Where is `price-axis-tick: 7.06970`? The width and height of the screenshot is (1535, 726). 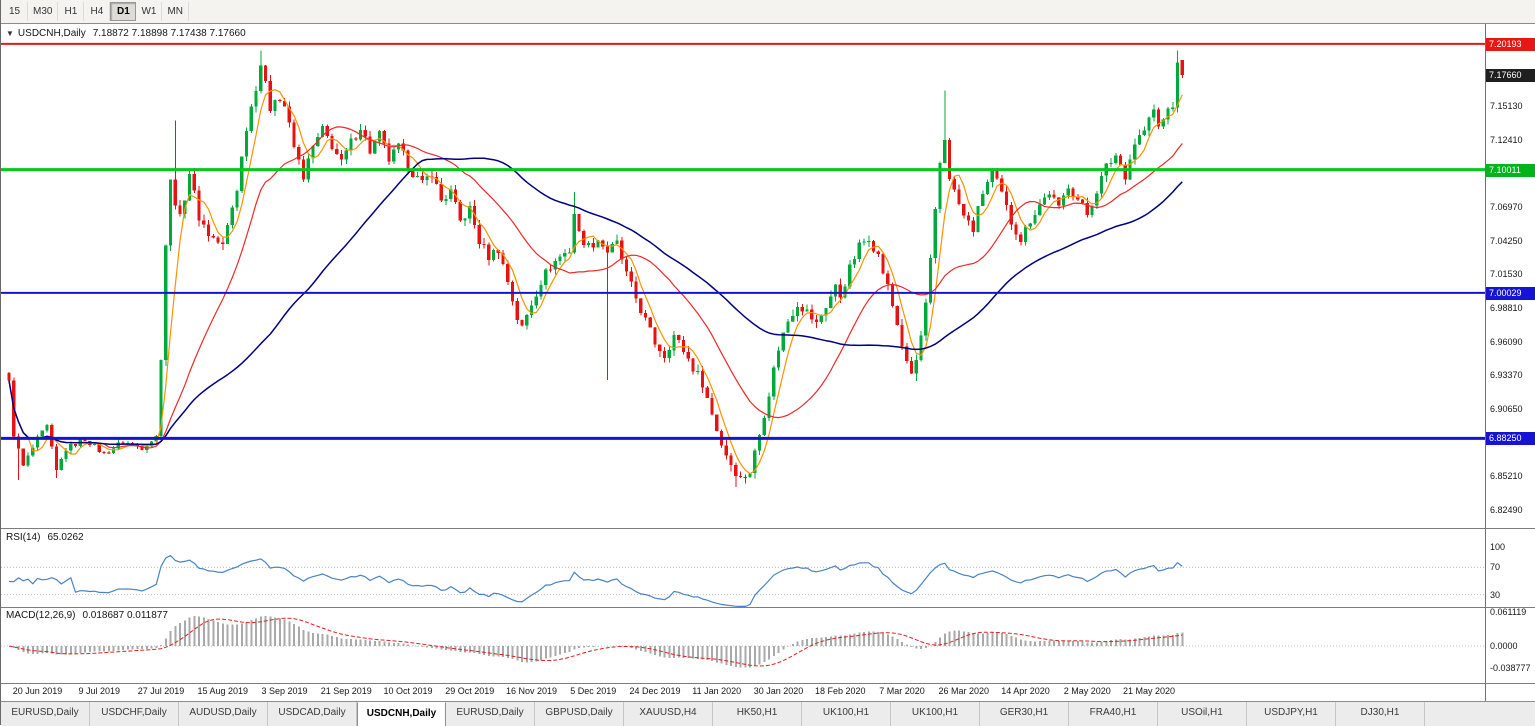 price-axis-tick: 7.06970 is located at coordinates (1506, 207).